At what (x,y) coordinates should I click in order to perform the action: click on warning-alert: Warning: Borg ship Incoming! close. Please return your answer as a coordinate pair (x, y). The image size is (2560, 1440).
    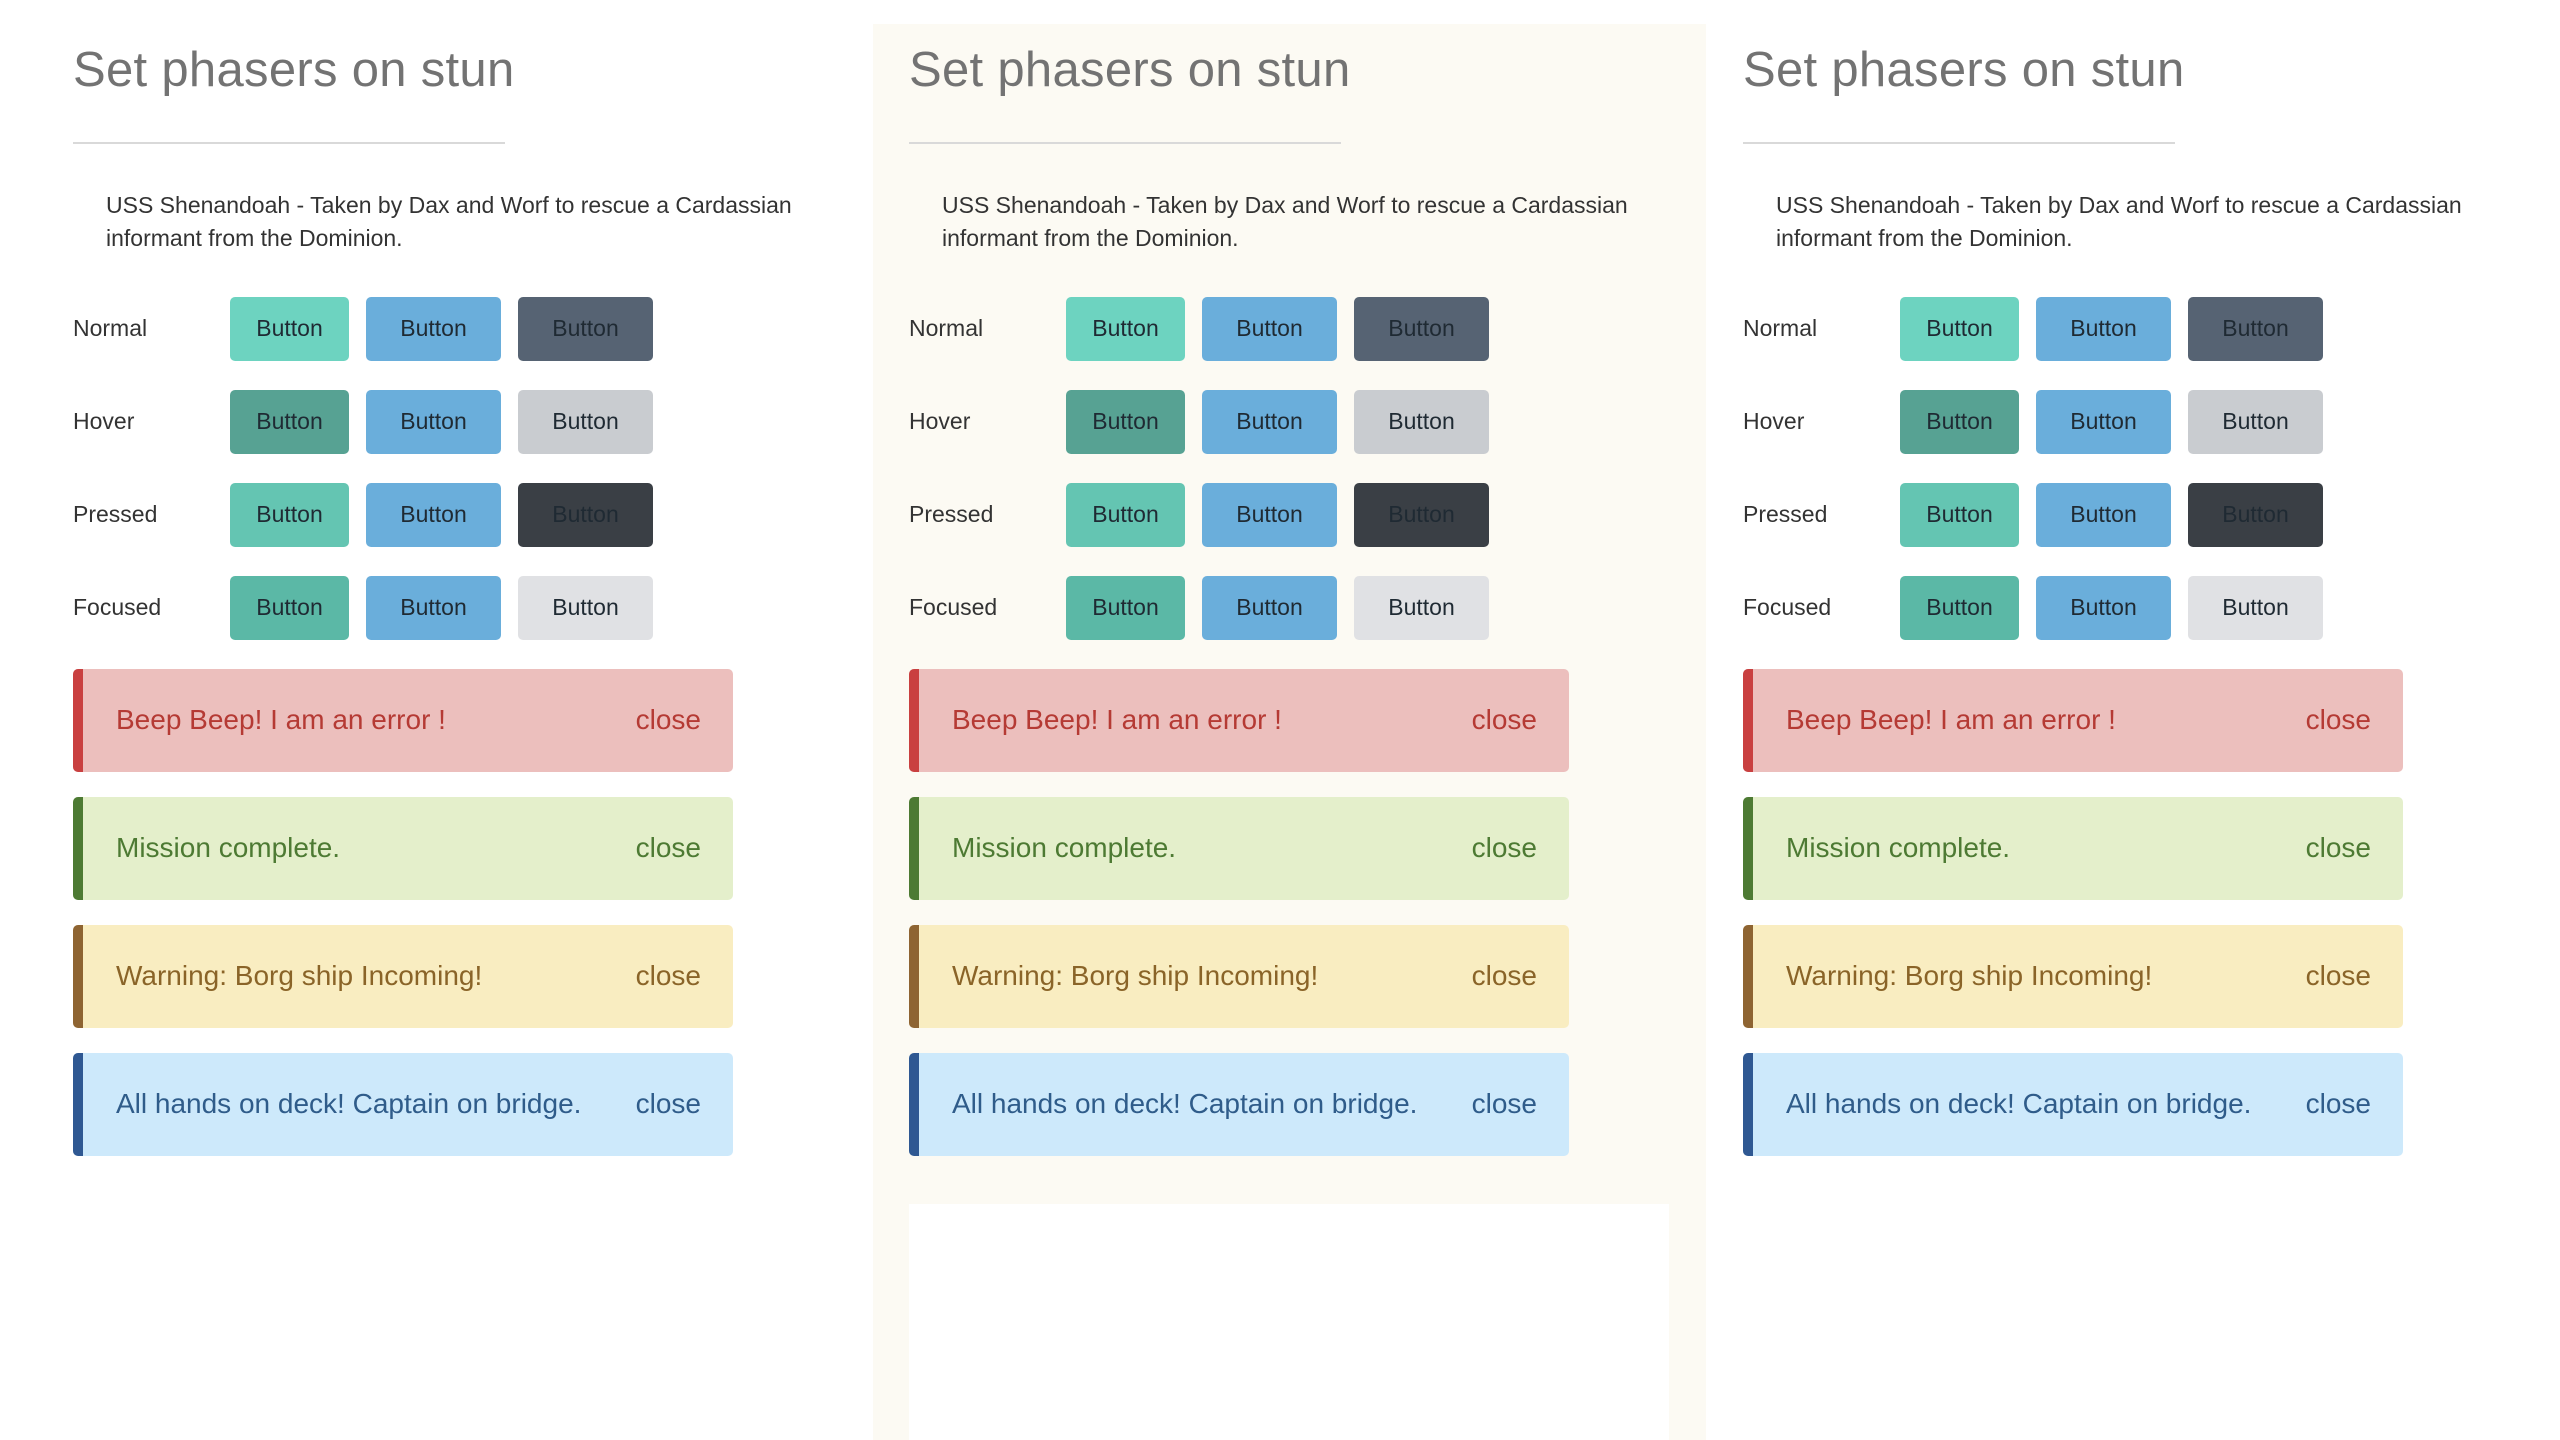
    Looking at the image, I should click on (403, 976).